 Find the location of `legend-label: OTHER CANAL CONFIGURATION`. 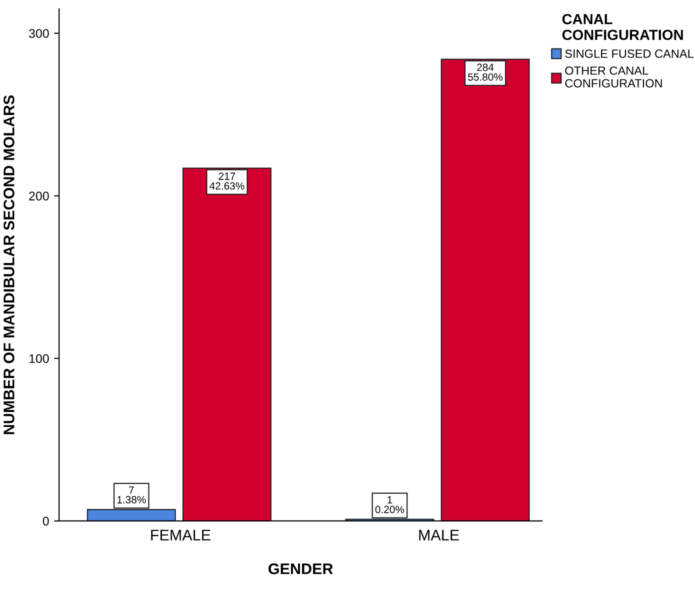

legend-label: OTHER CANAL CONFIGURATION is located at coordinates (613, 77).